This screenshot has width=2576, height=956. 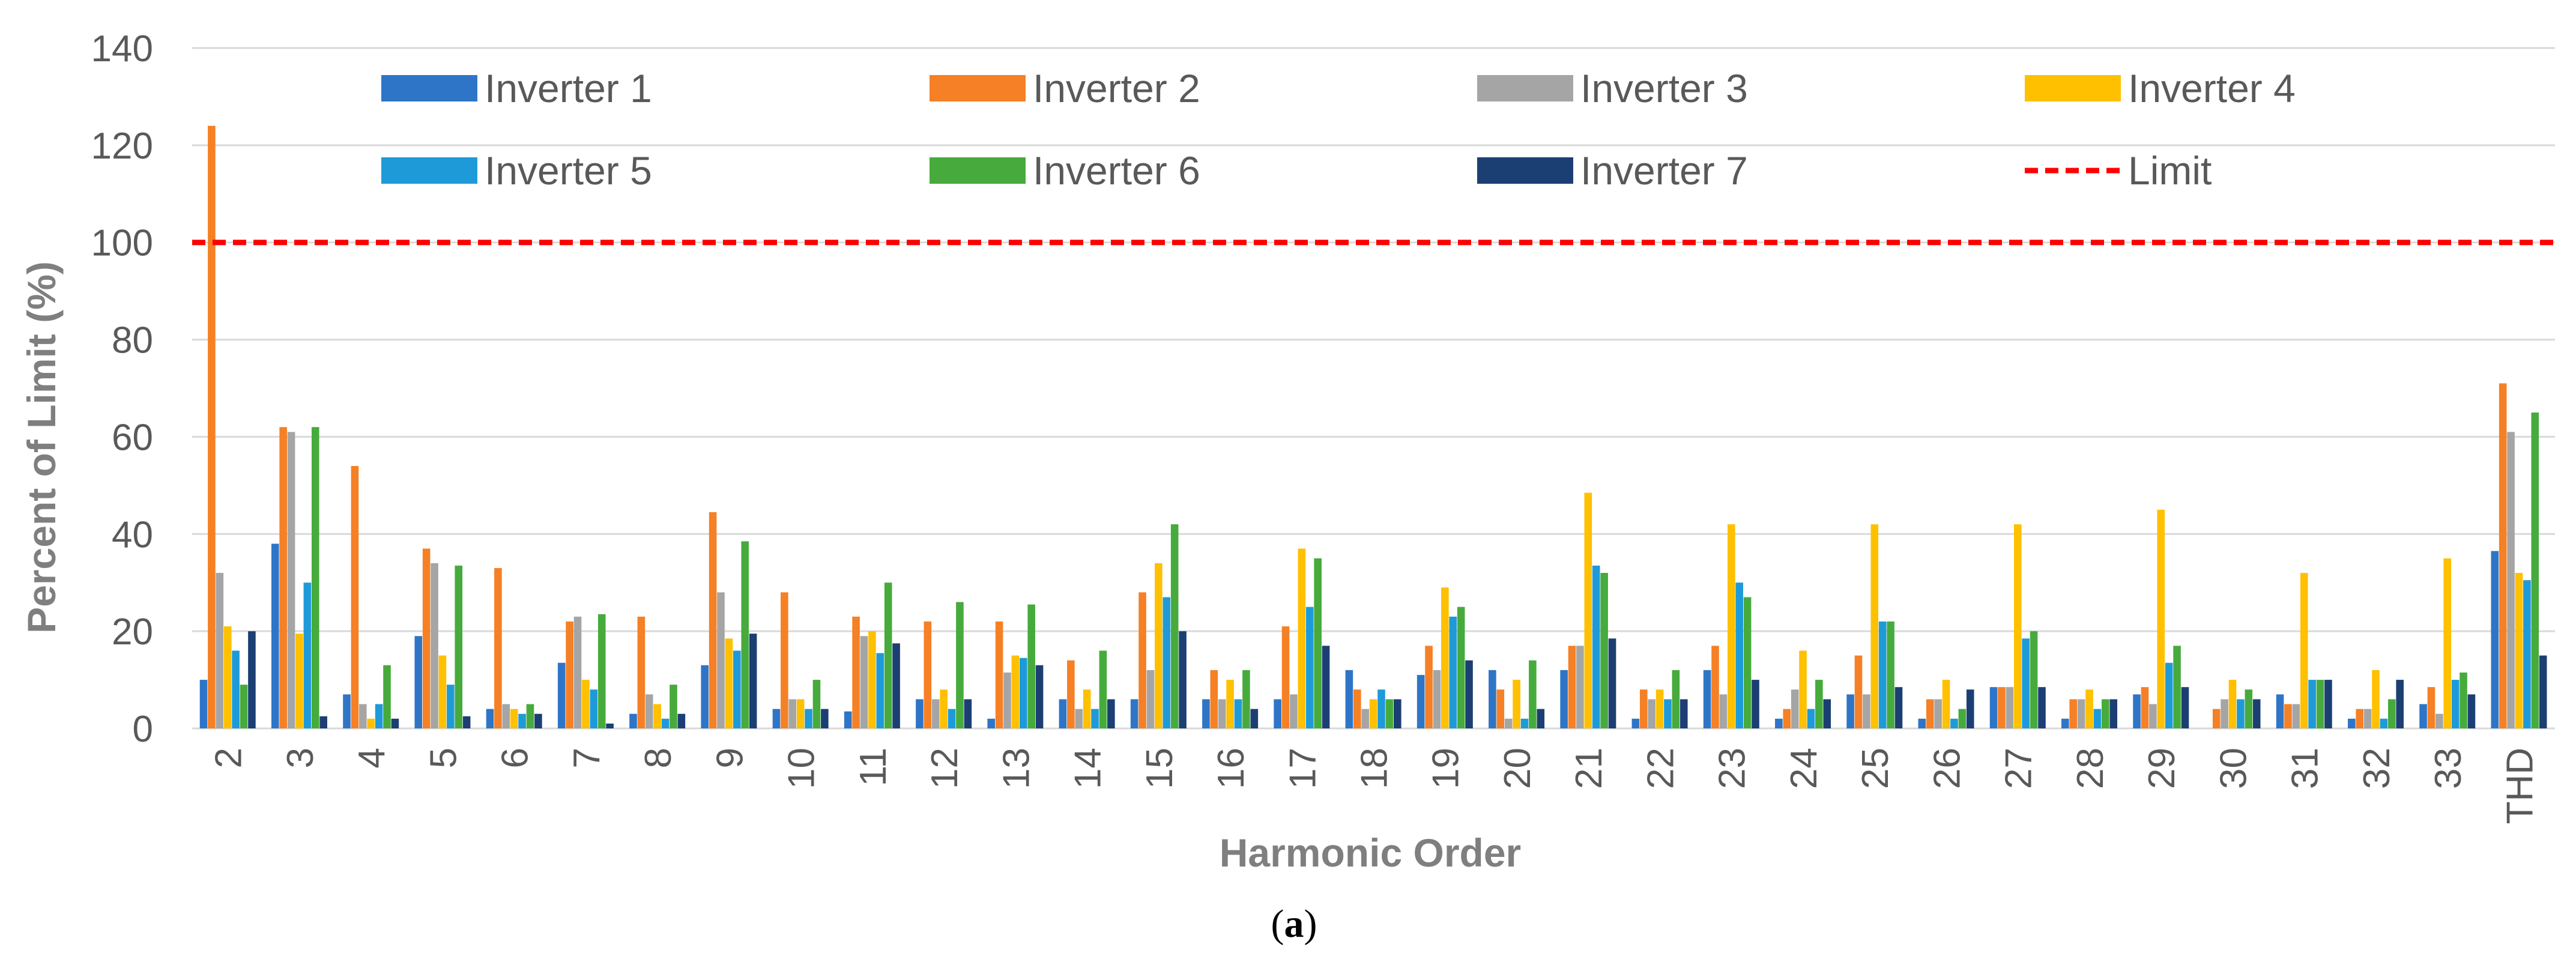 What do you see at coordinates (873, 767) in the screenshot?
I see `x-tick-label-11: 11` at bounding box center [873, 767].